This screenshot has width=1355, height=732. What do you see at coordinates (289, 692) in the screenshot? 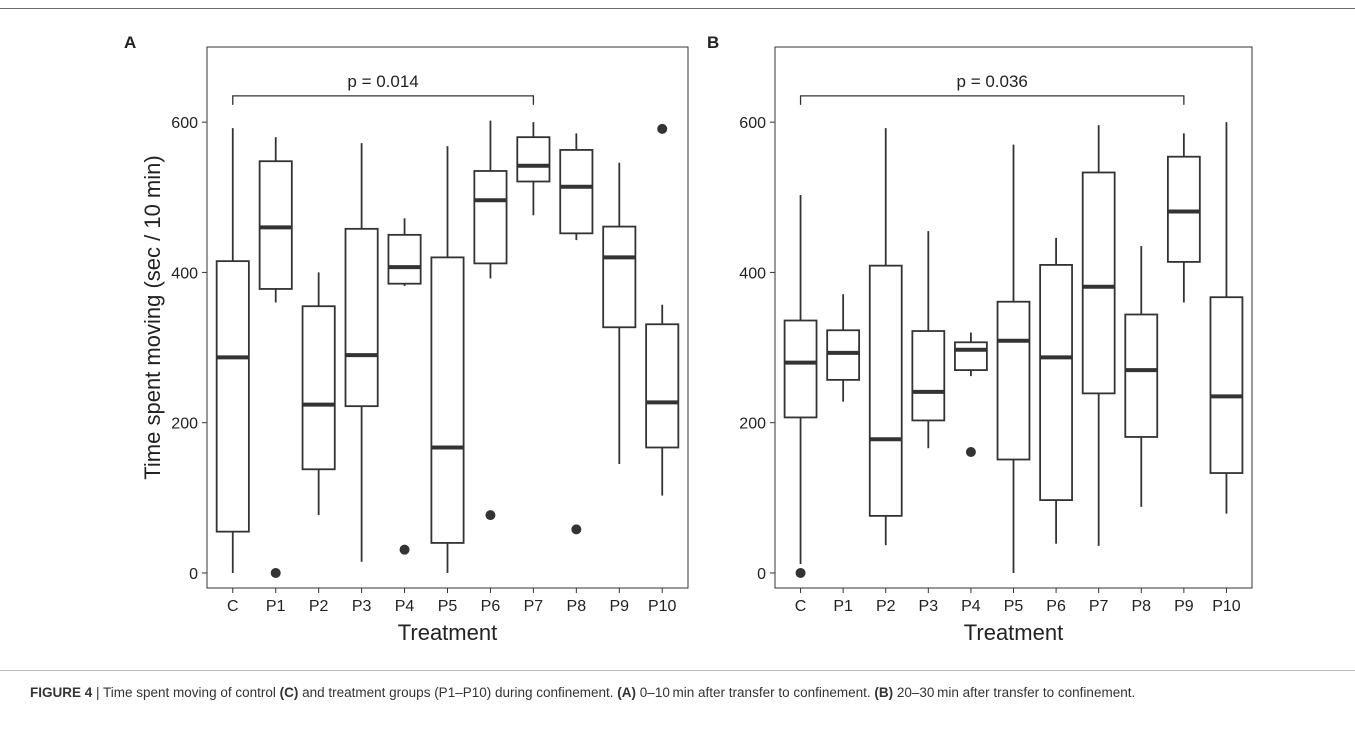
I see `caption-part: (C)` at bounding box center [289, 692].